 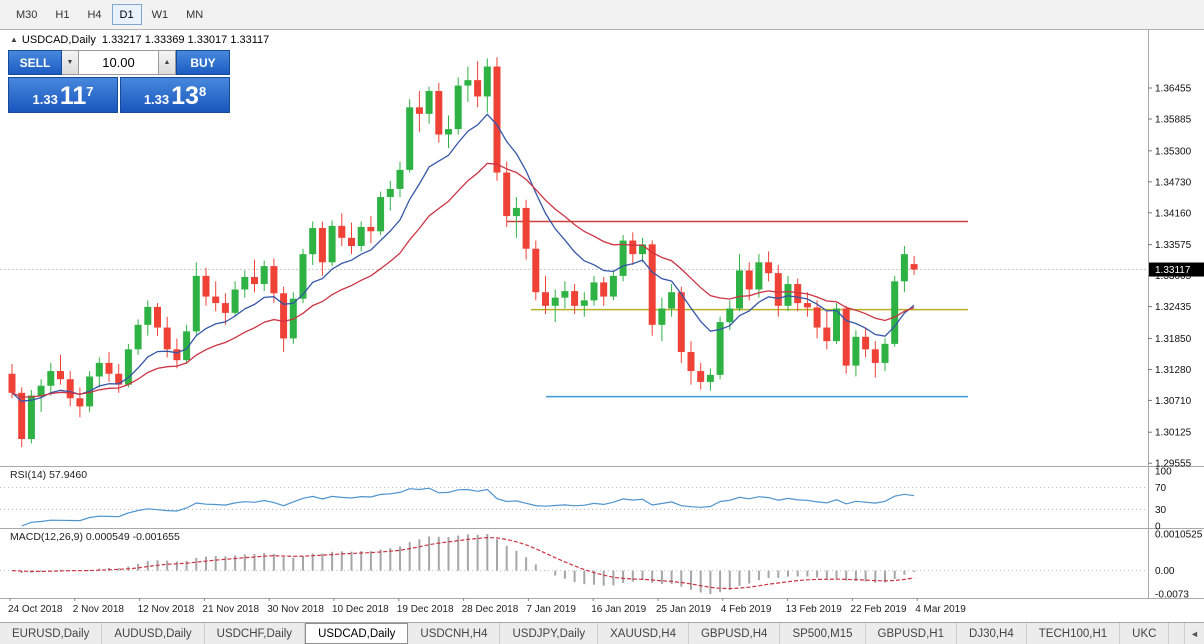 What do you see at coordinates (119, 95) in the screenshot?
I see `trade-prices-row: 1.33 11 7 1.33 13 8` at bounding box center [119, 95].